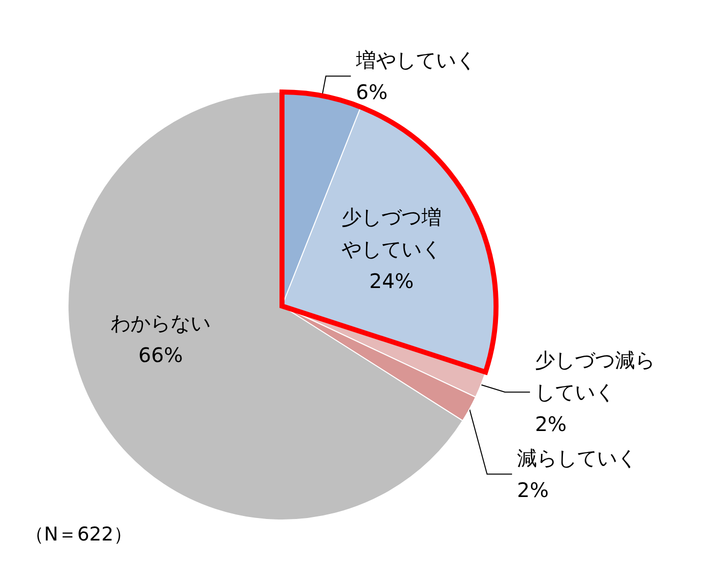 The image size is (709, 561). I want to click on slice-label: 少しづつ増やしていく, so click(392, 233).